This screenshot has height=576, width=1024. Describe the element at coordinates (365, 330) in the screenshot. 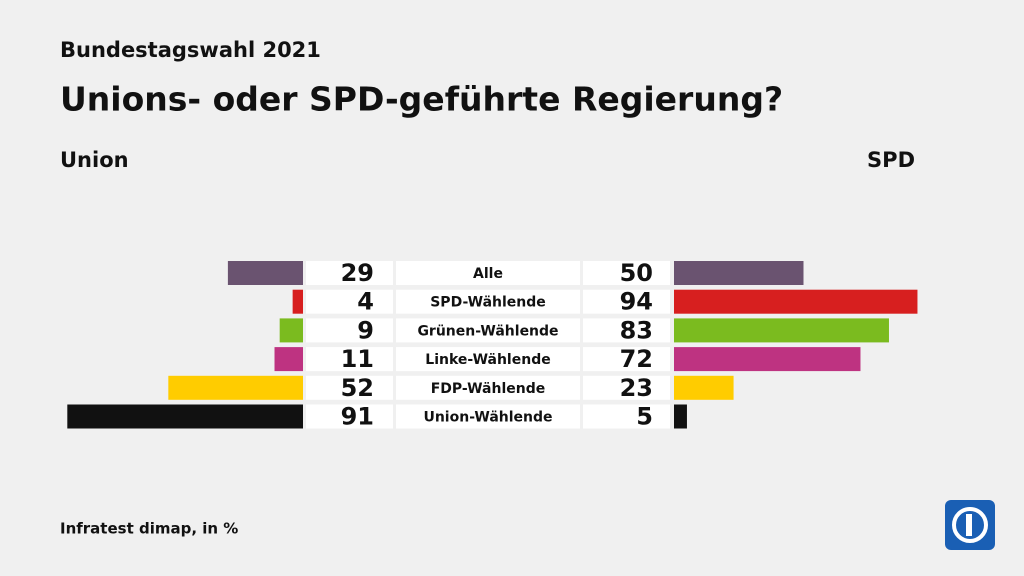

I see `value-label-left: 9` at that location.